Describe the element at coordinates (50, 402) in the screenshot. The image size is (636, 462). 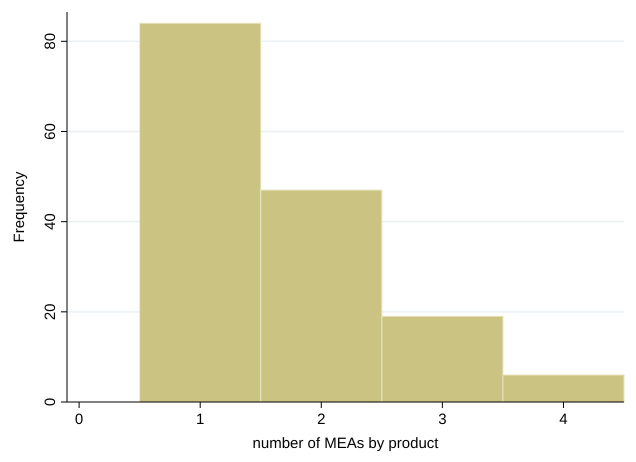
I see `y-tick-label: 0` at that location.